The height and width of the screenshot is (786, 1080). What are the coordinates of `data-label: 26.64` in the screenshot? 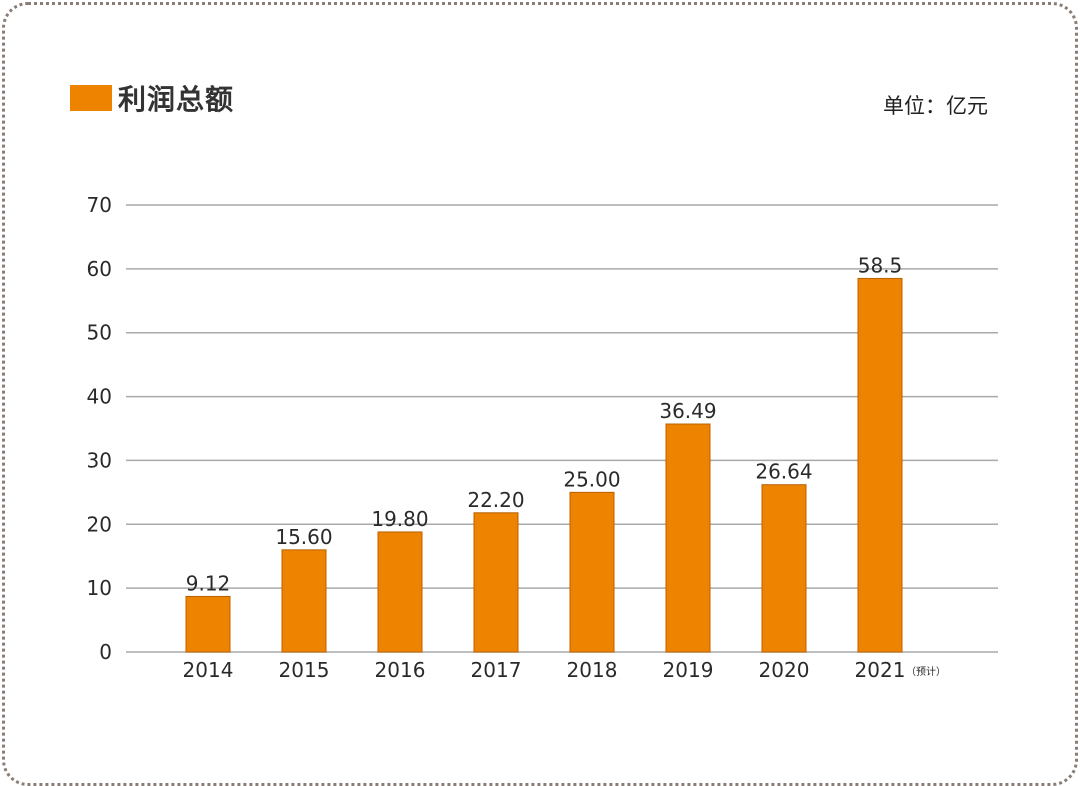 It's located at (783, 472).